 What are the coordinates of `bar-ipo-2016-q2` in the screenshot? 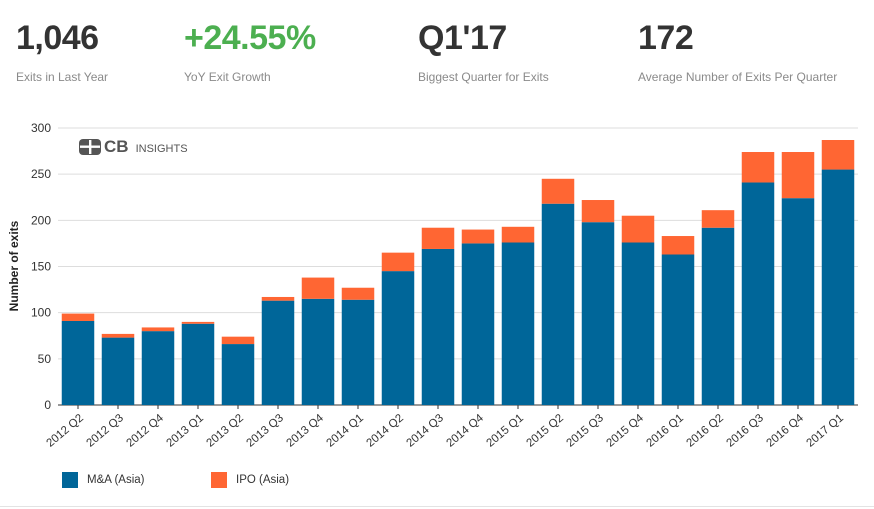 It's located at (718, 219).